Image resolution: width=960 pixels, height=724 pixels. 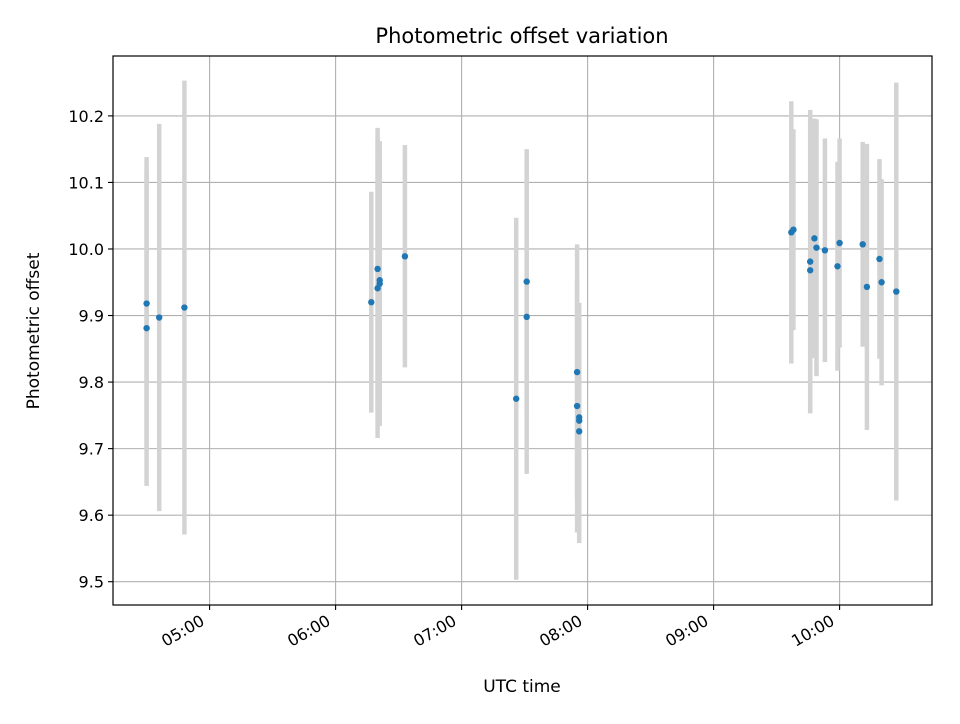 What do you see at coordinates (91, 316) in the screenshot?
I see `y-tick-label: 9.9` at bounding box center [91, 316].